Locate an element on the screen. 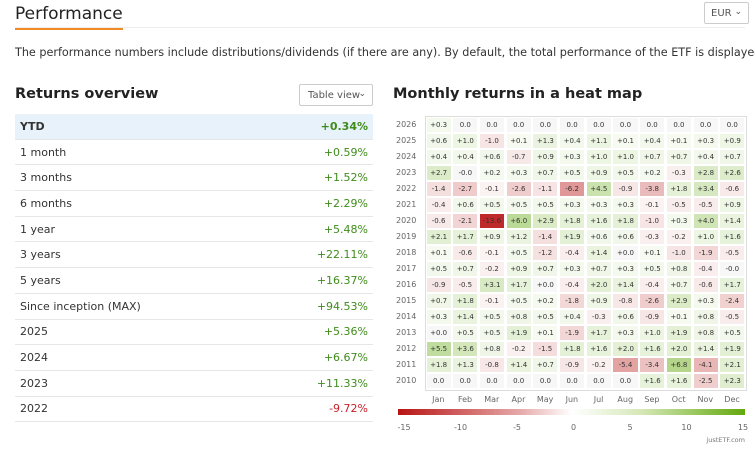 The width and height of the screenshot is (755, 449). year-label: 2011 is located at coordinates (406, 364).